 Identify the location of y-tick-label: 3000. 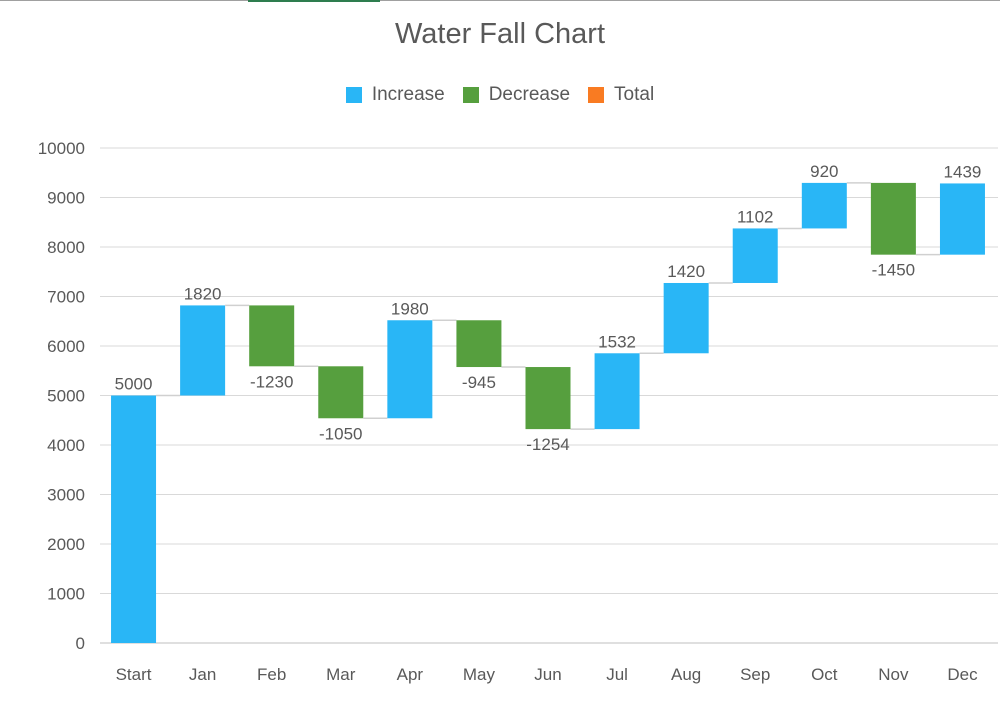
(66, 495).